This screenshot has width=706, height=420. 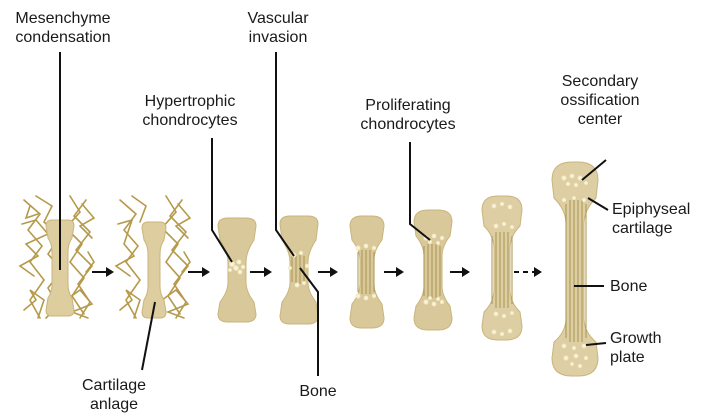 I want to click on stage7-bone-fibers, so click(x=502, y=270).